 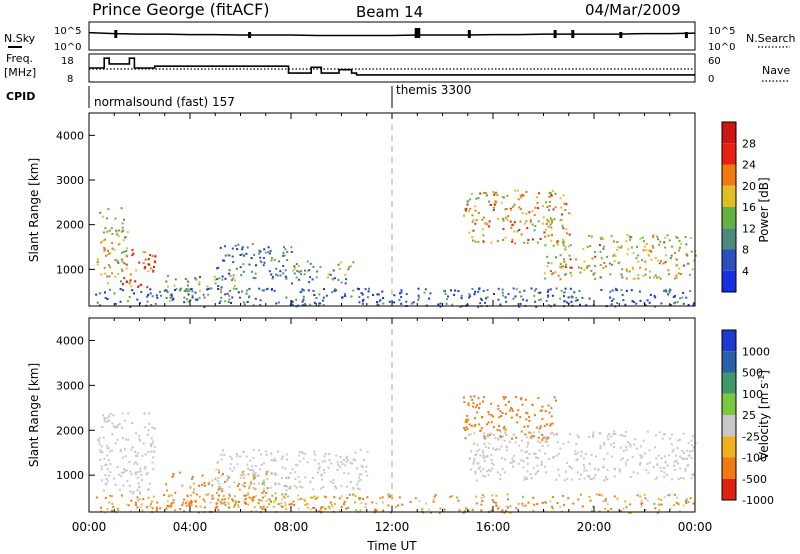 I want to click on velocity-colorbar-label-end: ], so click(x=764, y=372).